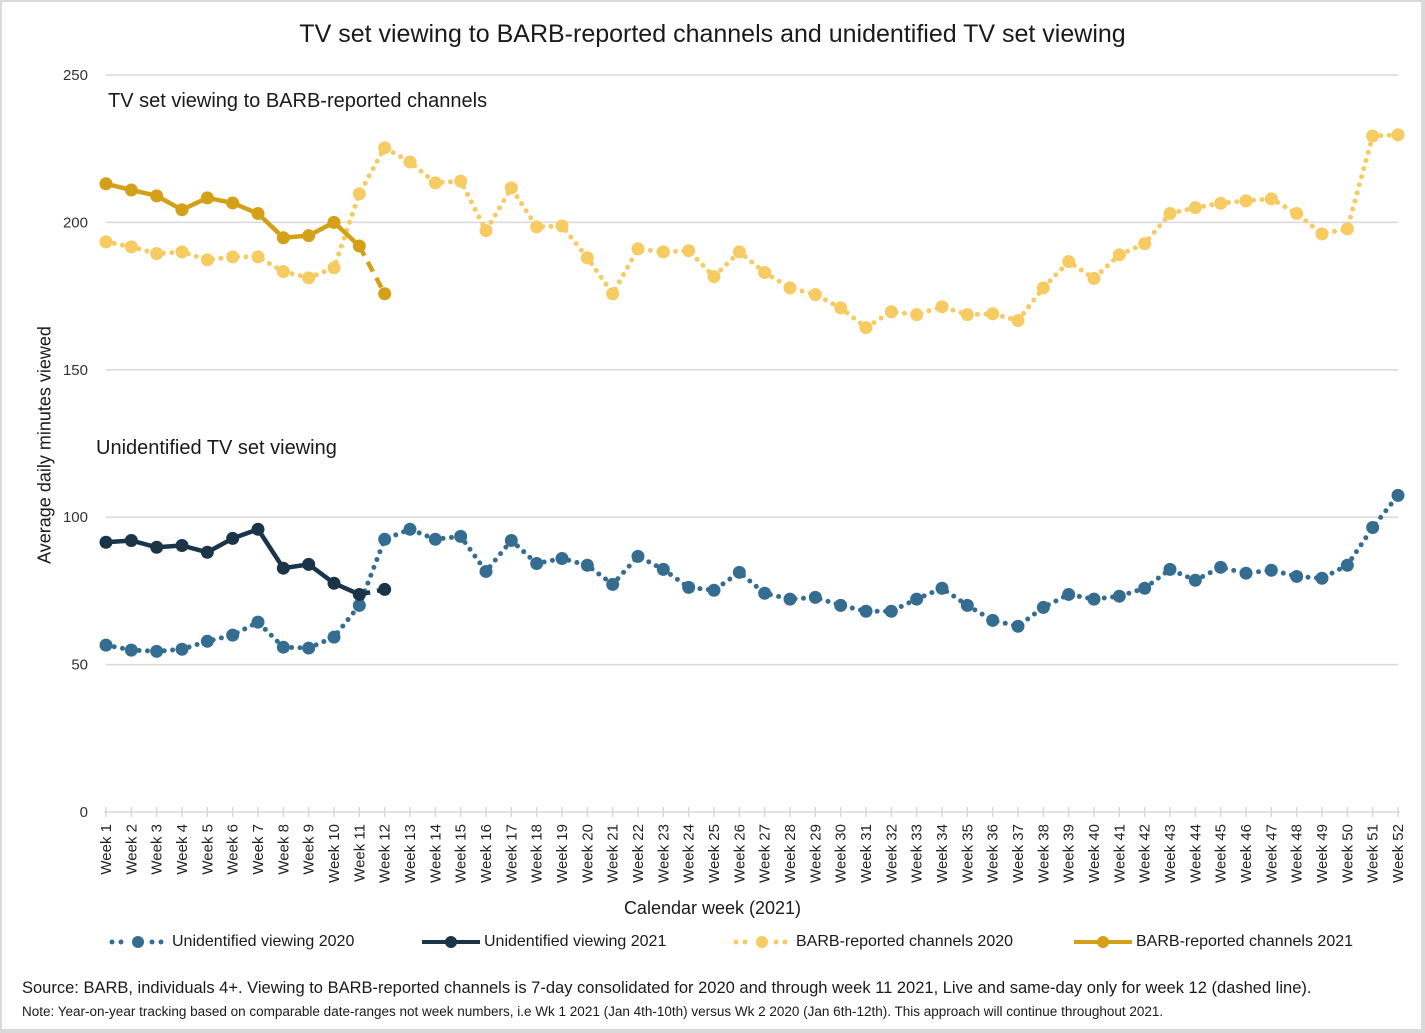 Image resolution: width=1425 pixels, height=1033 pixels. I want to click on x-tick-label: Week 44, so click(1195, 853).